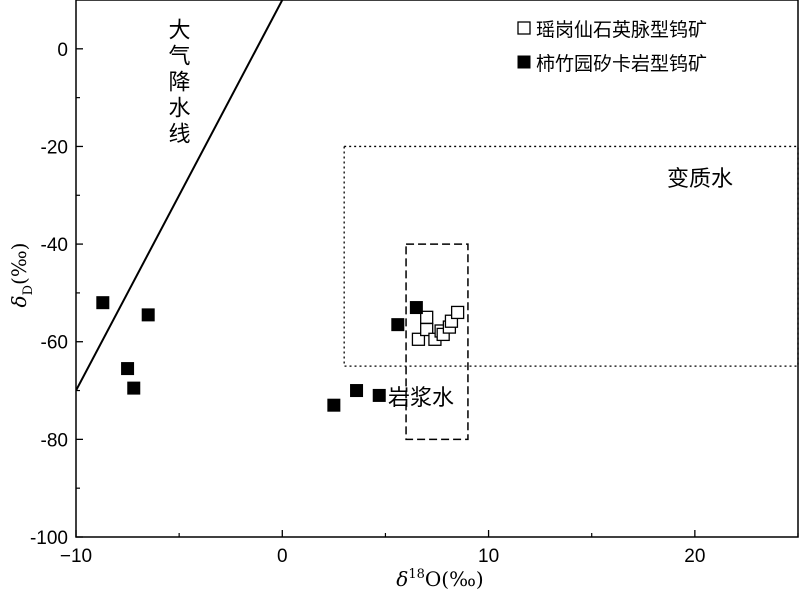 This screenshot has height=593, width=800. What do you see at coordinates (54, 440) in the screenshot?
I see `y-tick-label: -80` at bounding box center [54, 440].